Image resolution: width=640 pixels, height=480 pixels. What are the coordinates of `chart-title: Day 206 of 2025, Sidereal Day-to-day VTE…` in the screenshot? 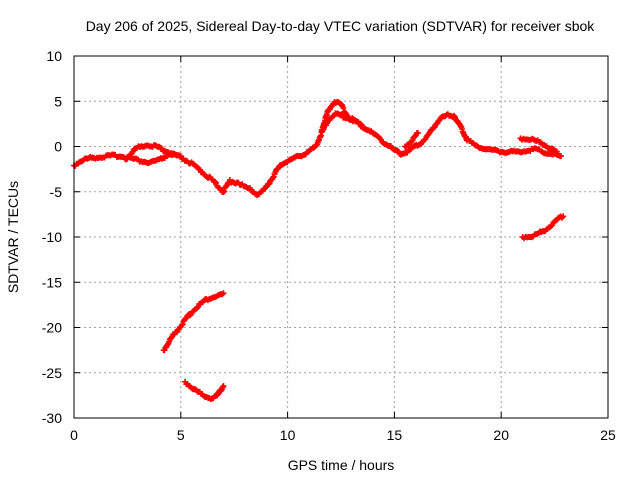 It's located at (341, 26).